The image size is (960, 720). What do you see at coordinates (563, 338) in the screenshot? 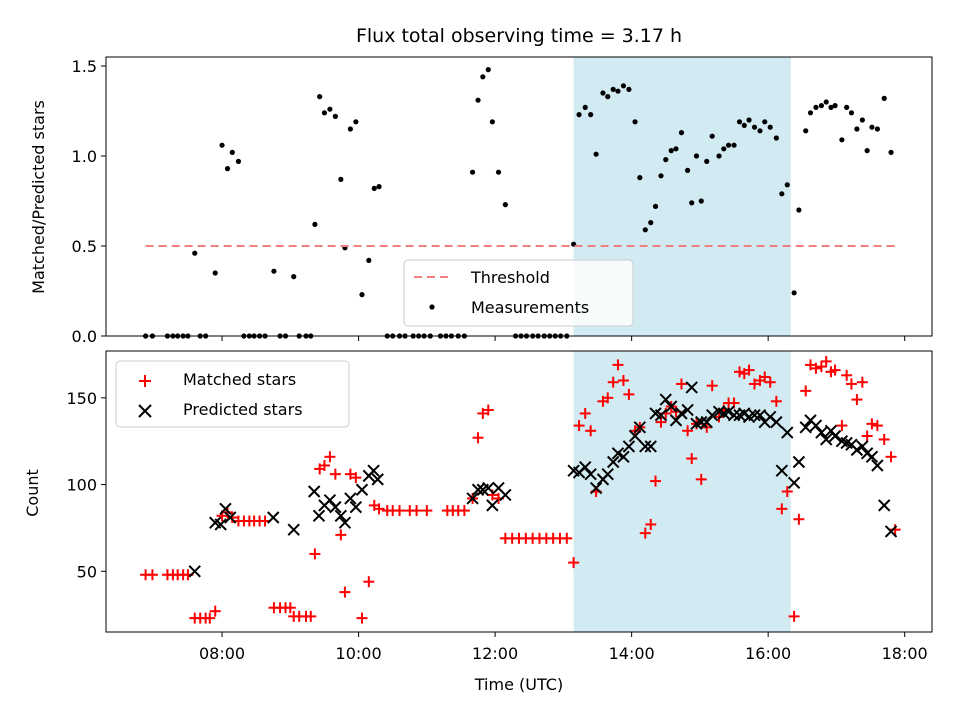
I see `top-x-ticks` at bounding box center [563, 338].